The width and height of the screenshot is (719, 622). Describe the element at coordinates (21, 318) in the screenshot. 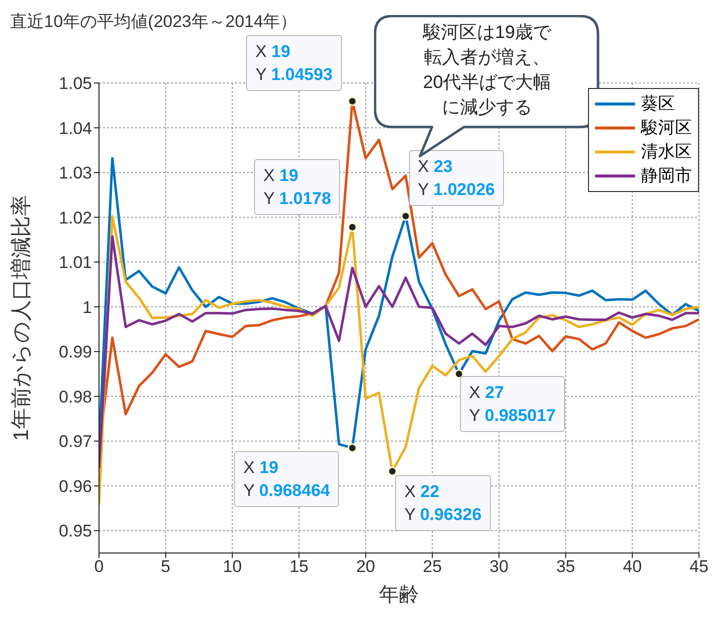

I see `y-axis-title: 1年前からの人口増減比率` at that location.